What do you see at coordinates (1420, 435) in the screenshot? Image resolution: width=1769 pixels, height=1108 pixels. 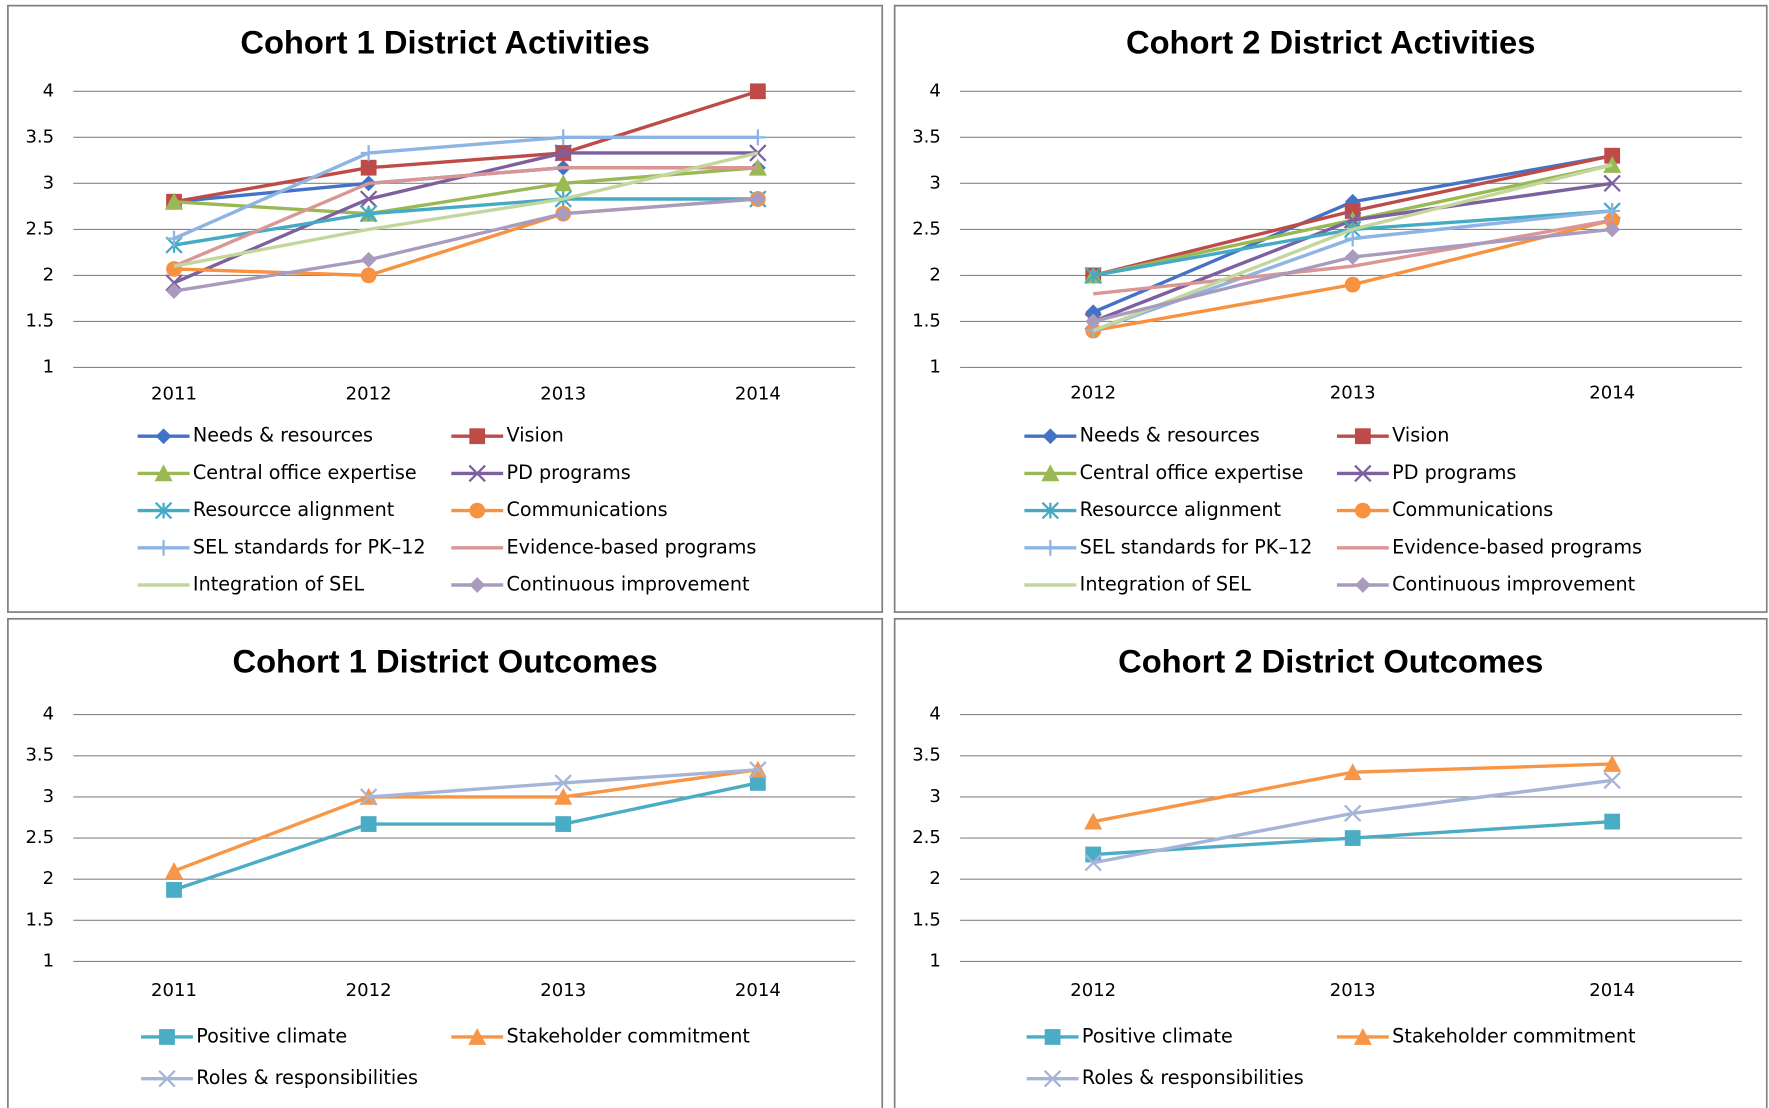 I see `legend-label: Vision` at bounding box center [1420, 435].